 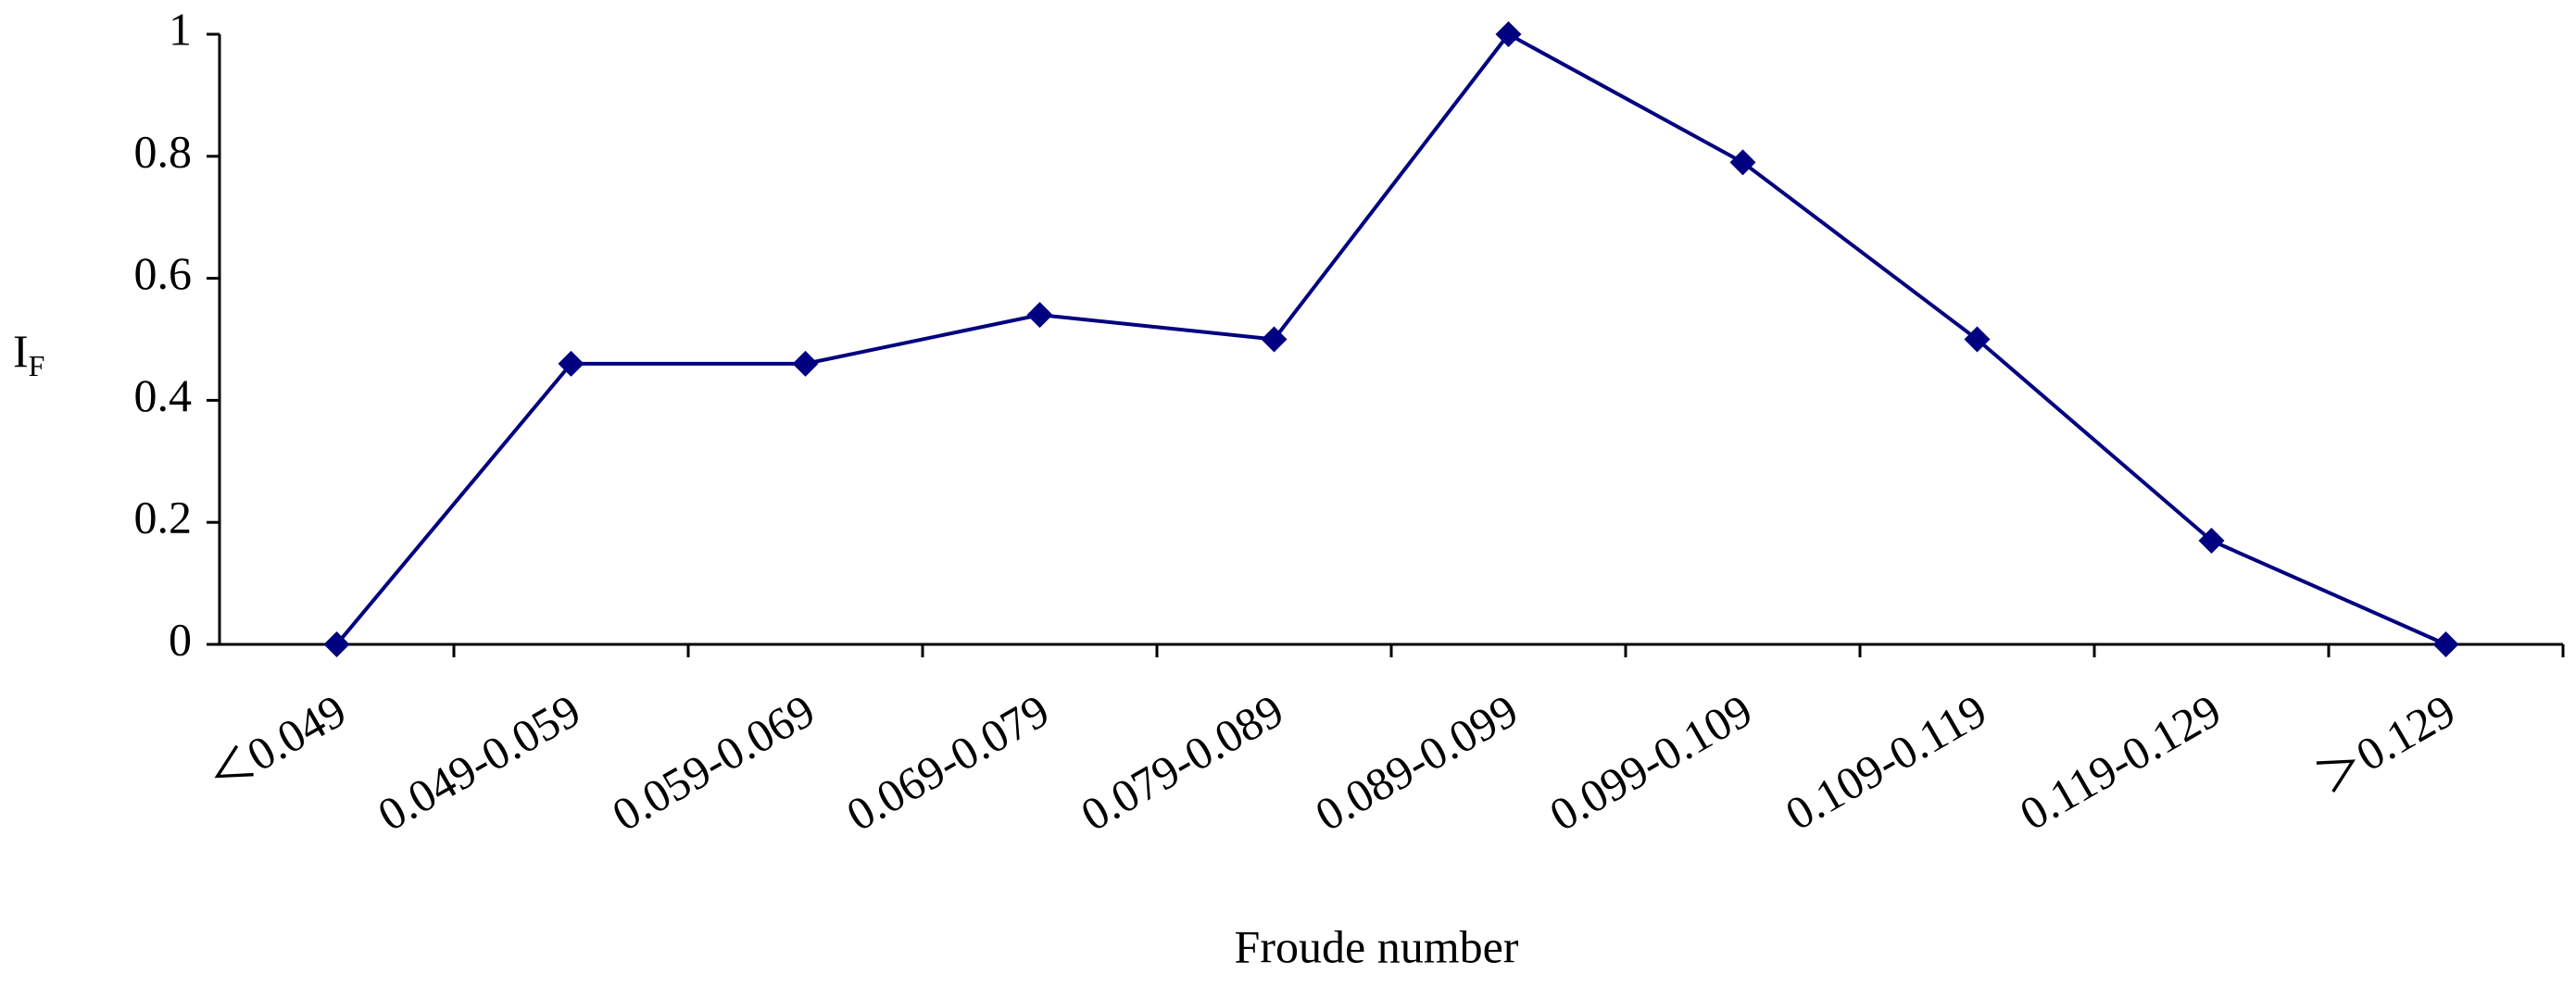 What do you see at coordinates (163, 273) in the screenshot?
I see `y-tick-label: 0.6` at bounding box center [163, 273].